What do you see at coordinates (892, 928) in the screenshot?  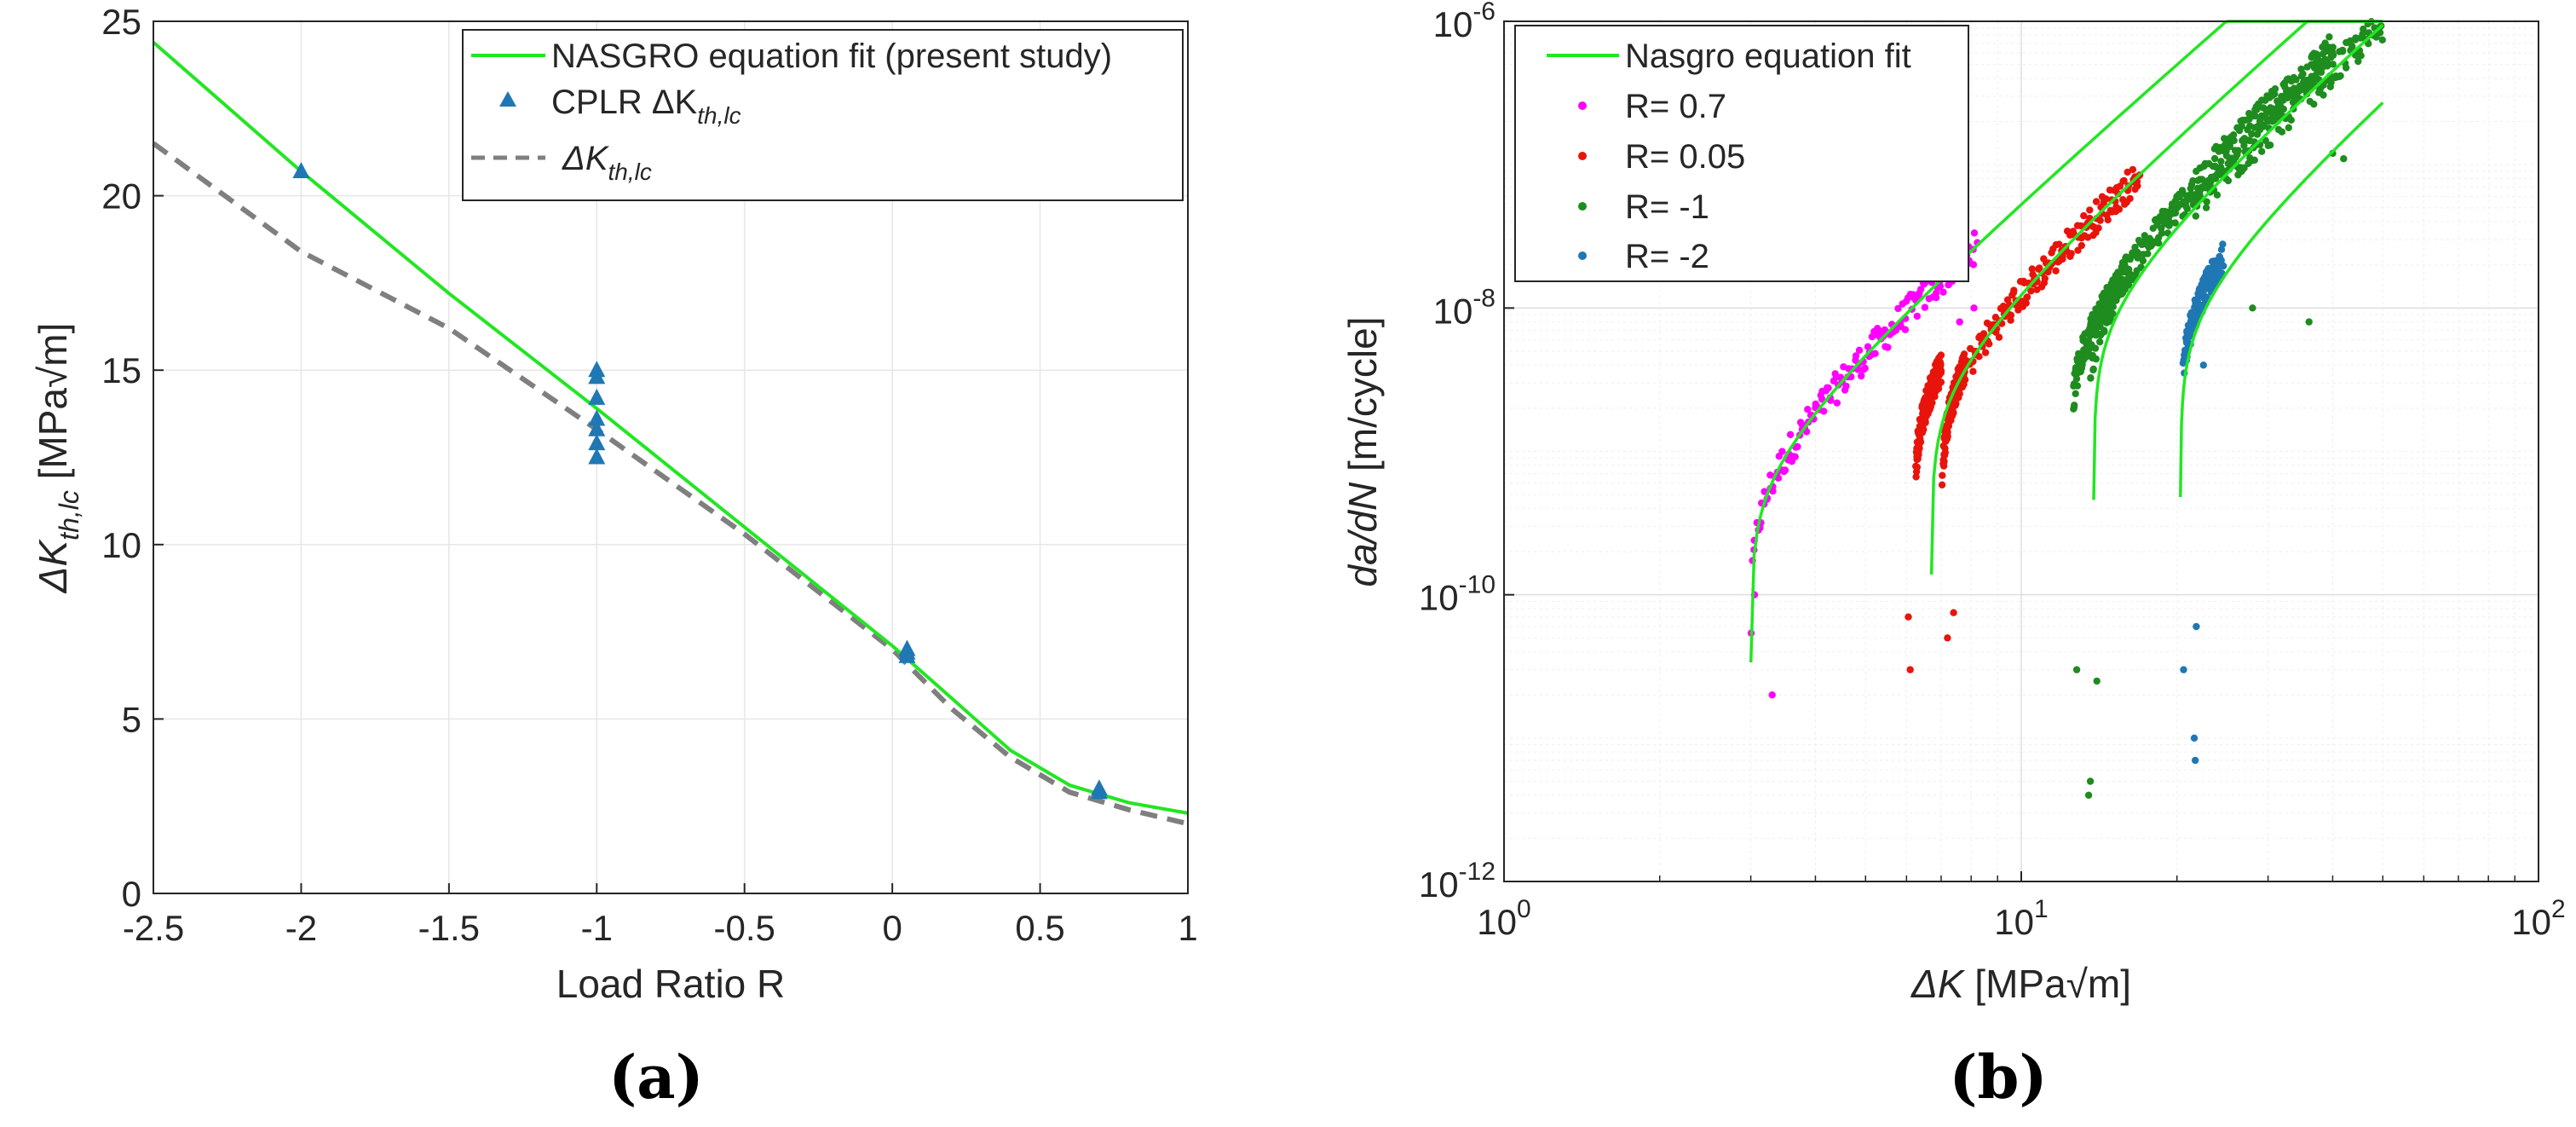 I see `panel-a-xtick-label: 0` at bounding box center [892, 928].